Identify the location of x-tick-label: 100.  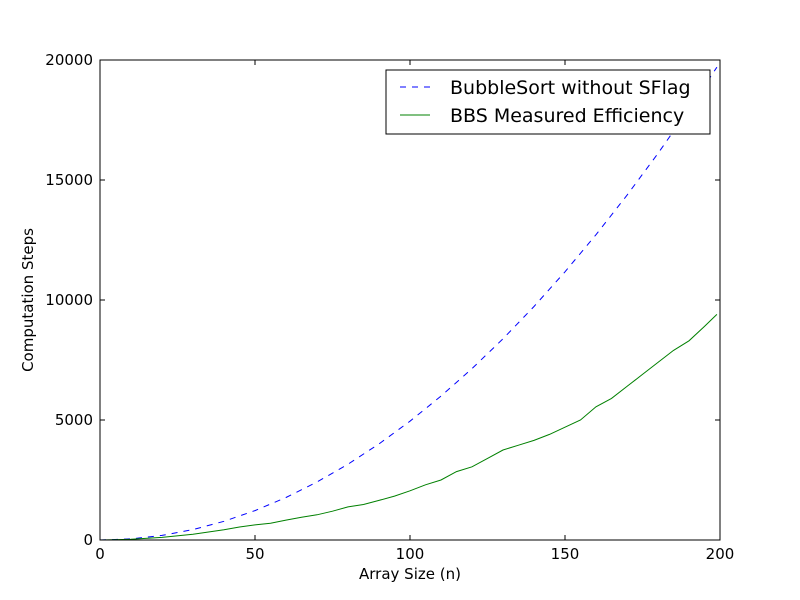
(410, 554).